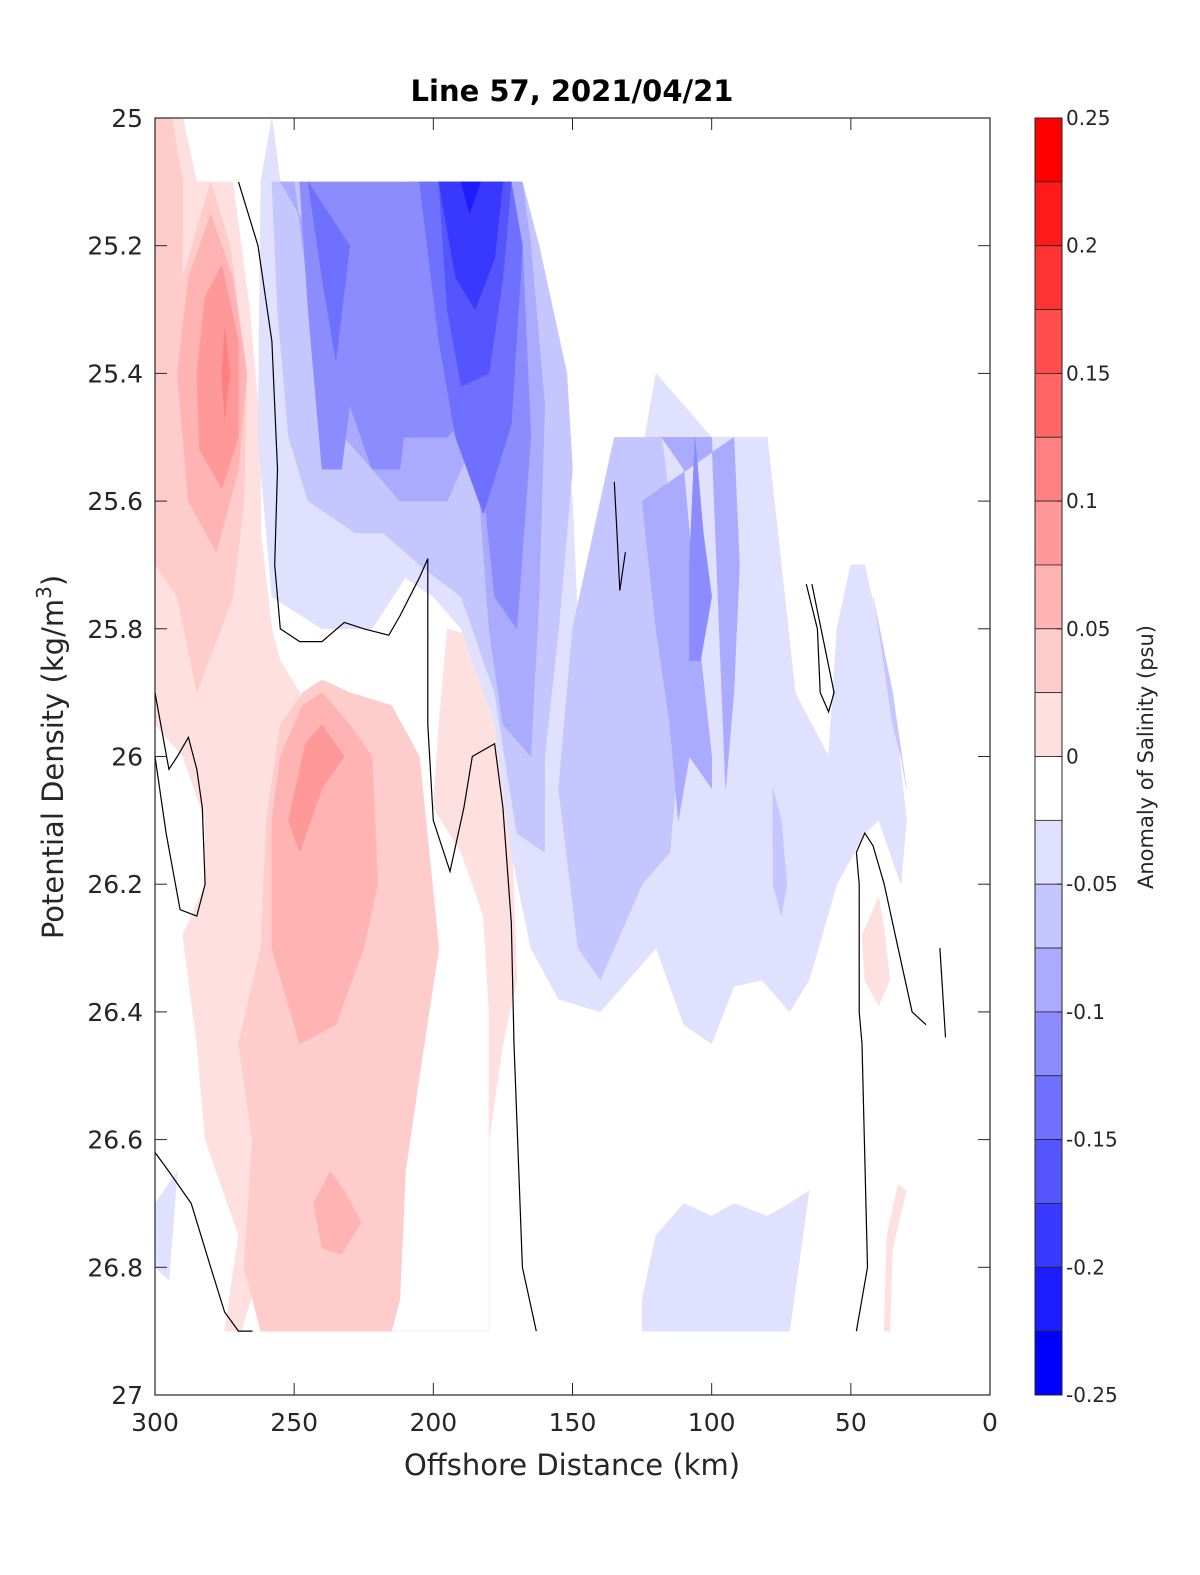  I want to click on colorbar-tick-label: 0.25, so click(1088, 118).